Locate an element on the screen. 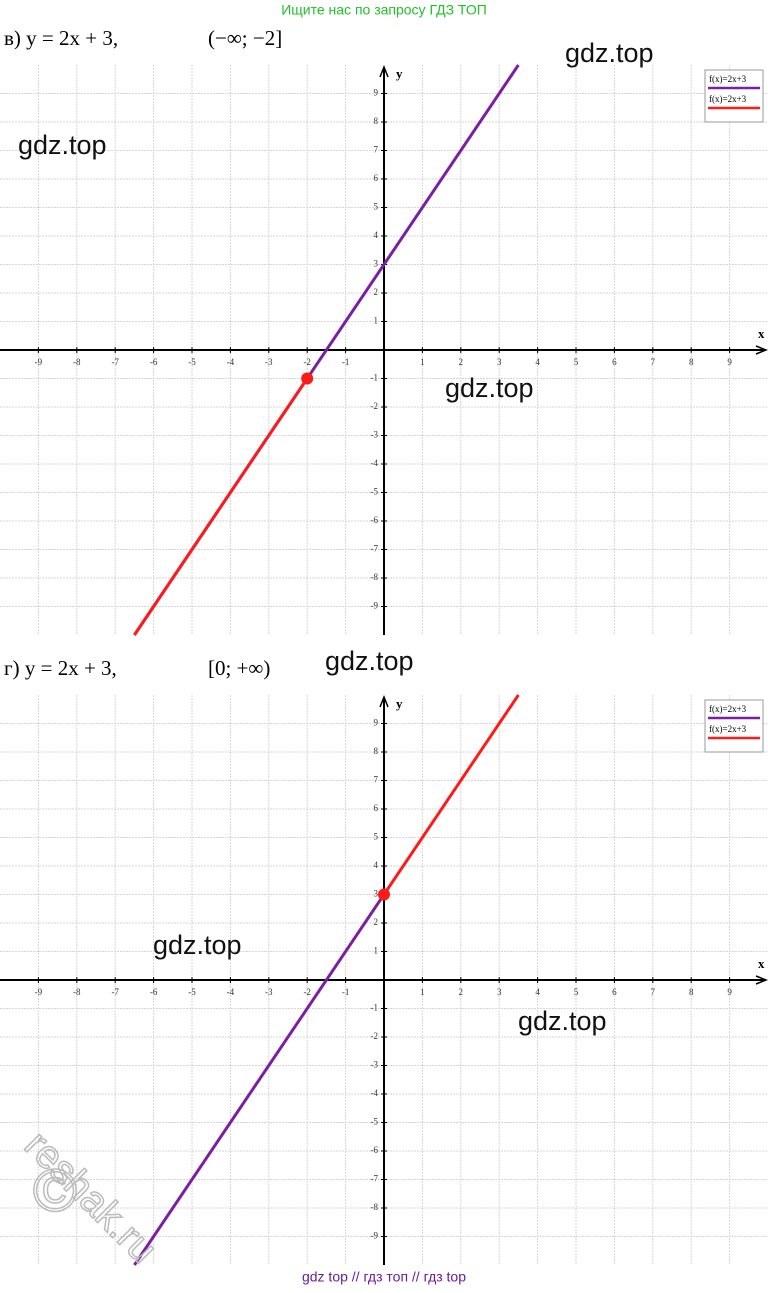 Image resolution: width=768 pixels, height=1293 pixels. x-tick-label: 5 is located at coordinates (576, 992).